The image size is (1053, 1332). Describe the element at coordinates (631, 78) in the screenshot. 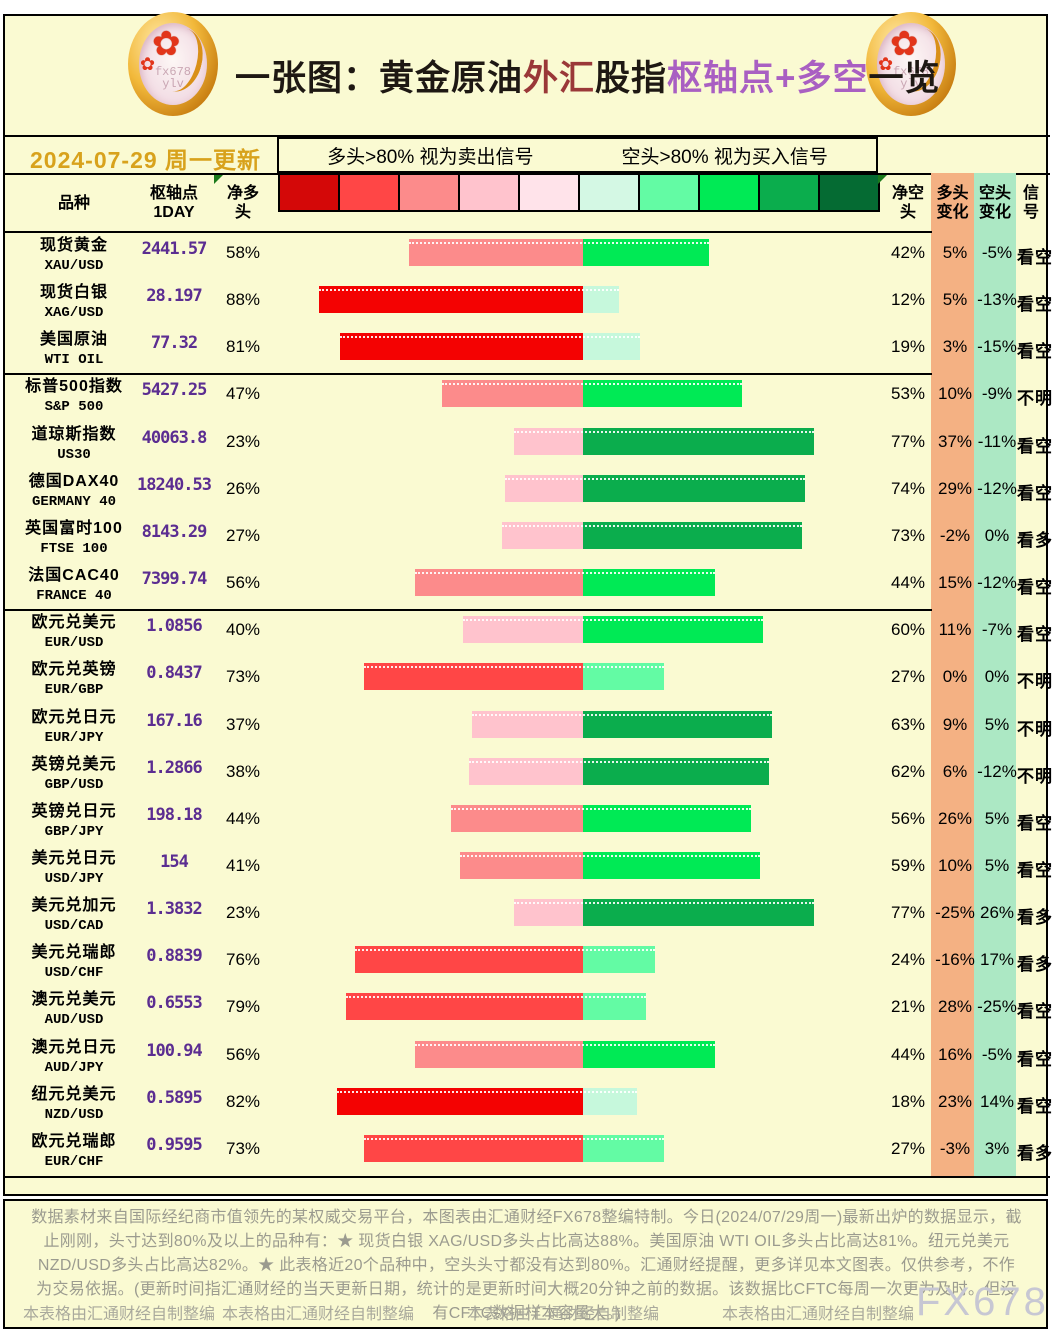

I see `title-segment: 股指` at that location.